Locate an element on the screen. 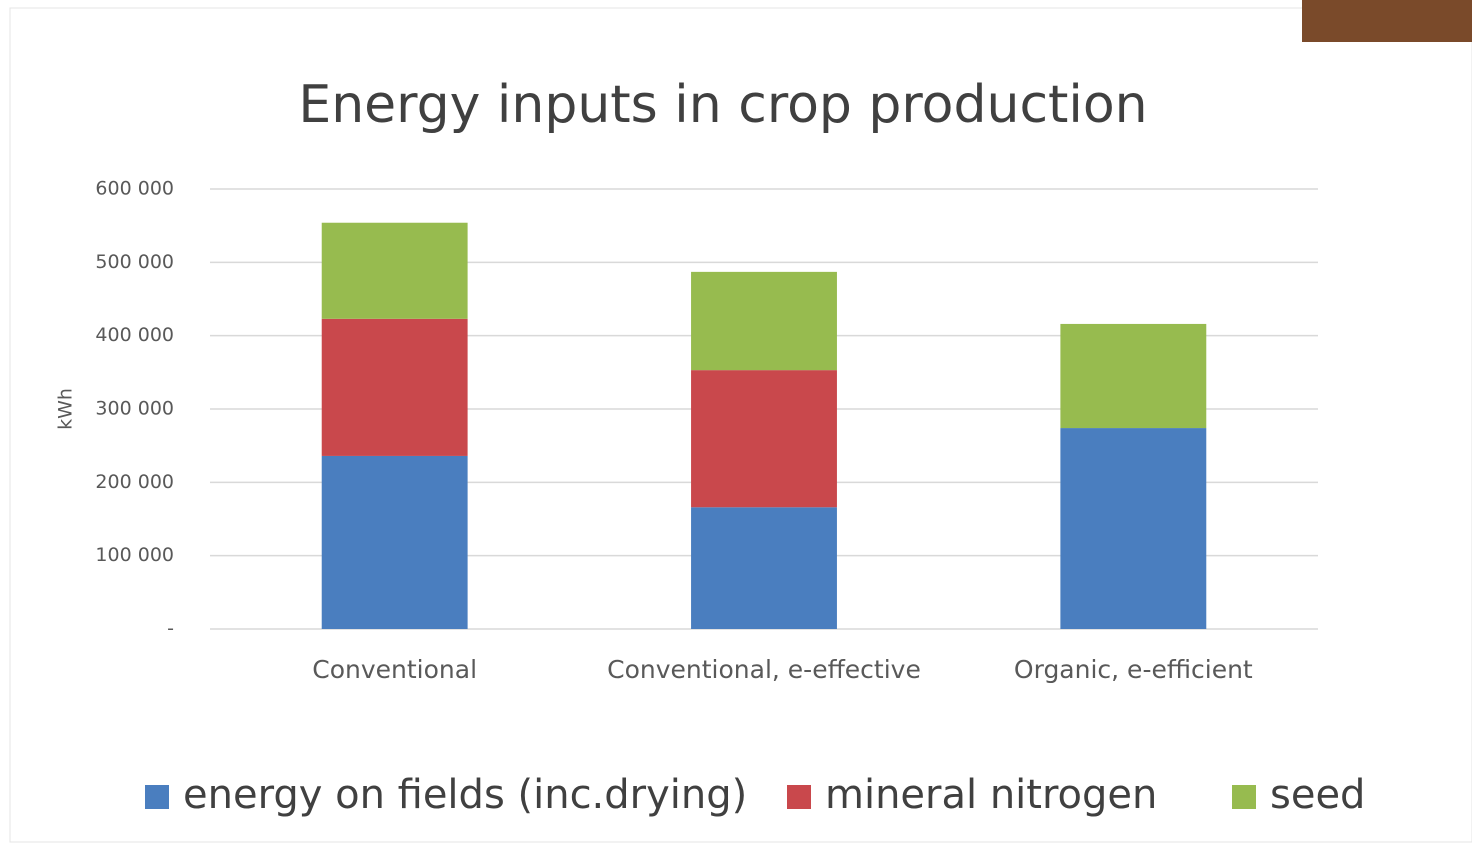 The image size is (1472, 845). y-tick-label: 500 000 is located at coordinates (134, 262).